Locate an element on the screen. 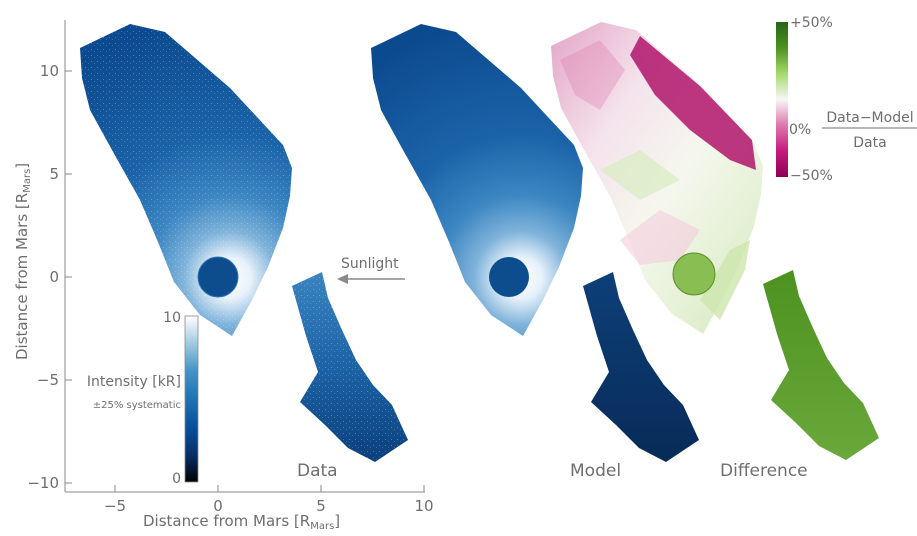 This screenshot has width=917, height=536. intensity-colorbar: 10 0 Intensity [kR] ±25% systematic is located at coordinates (143, 398).